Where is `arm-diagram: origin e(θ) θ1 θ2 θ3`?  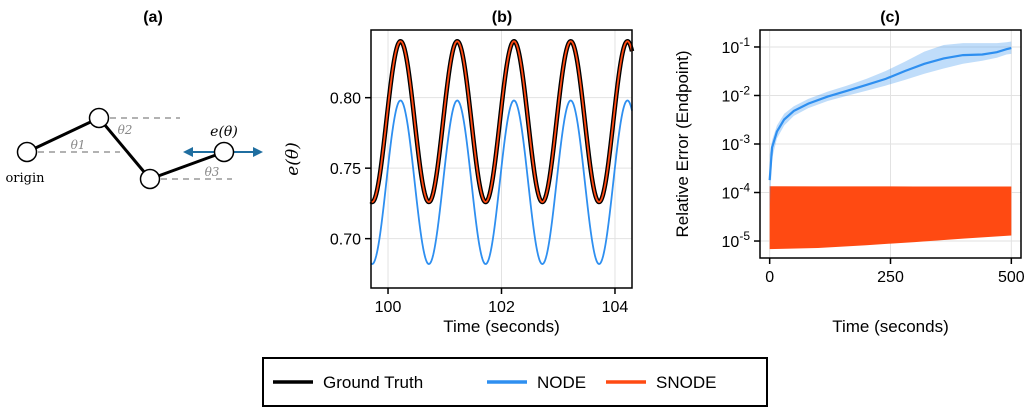 arm-diagram: origin e(θ) θ1 θ2 θ3 is located at coordinates (134, 148).